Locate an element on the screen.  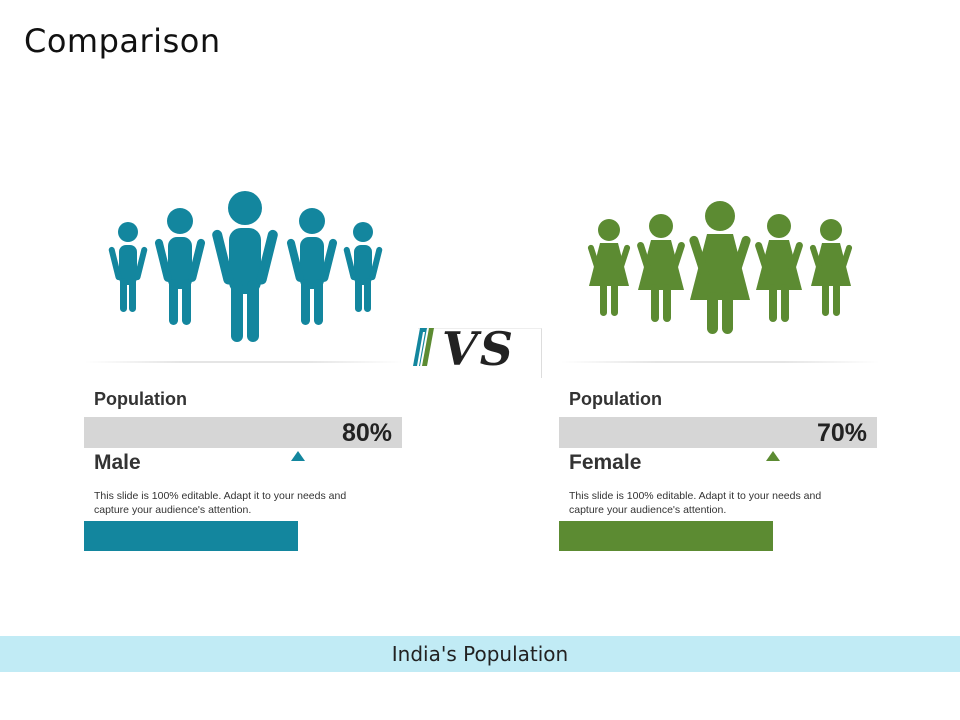
female-population-label: Population is located at coordinates (615, 399).